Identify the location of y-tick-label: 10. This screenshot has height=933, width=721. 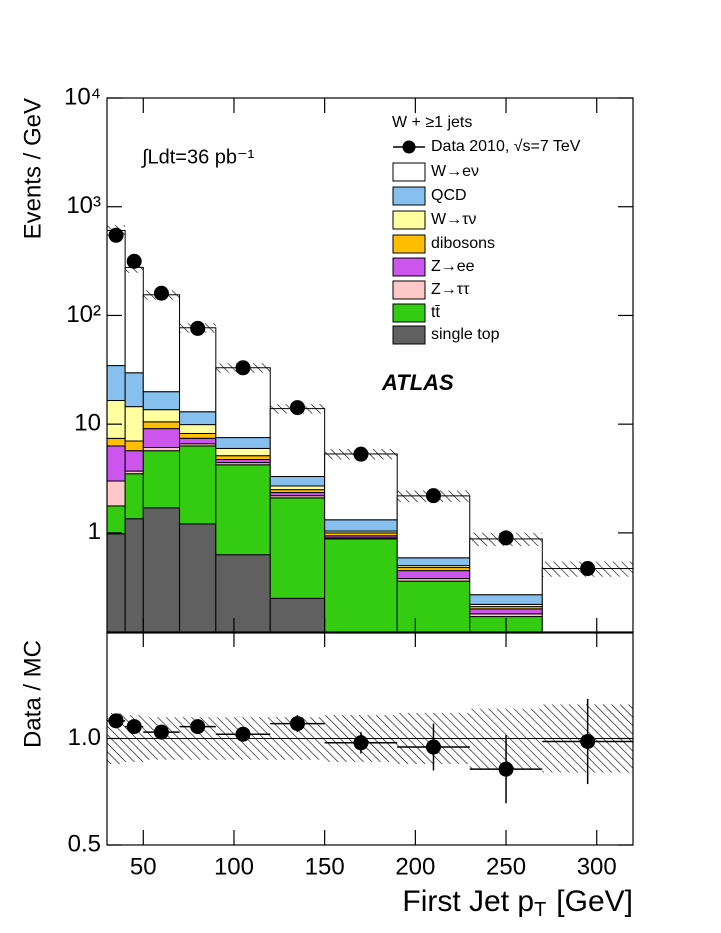
(87, 423).